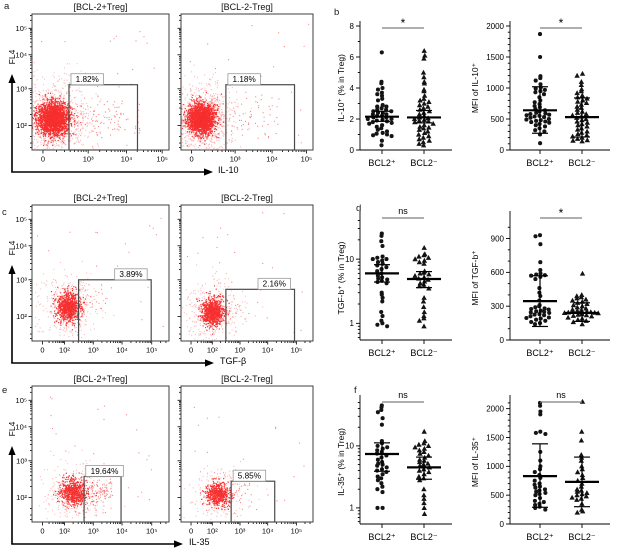 The height and width of the screenshot is (551, 623). I want to click on gate-label: 5.85%, so click(249, 476).